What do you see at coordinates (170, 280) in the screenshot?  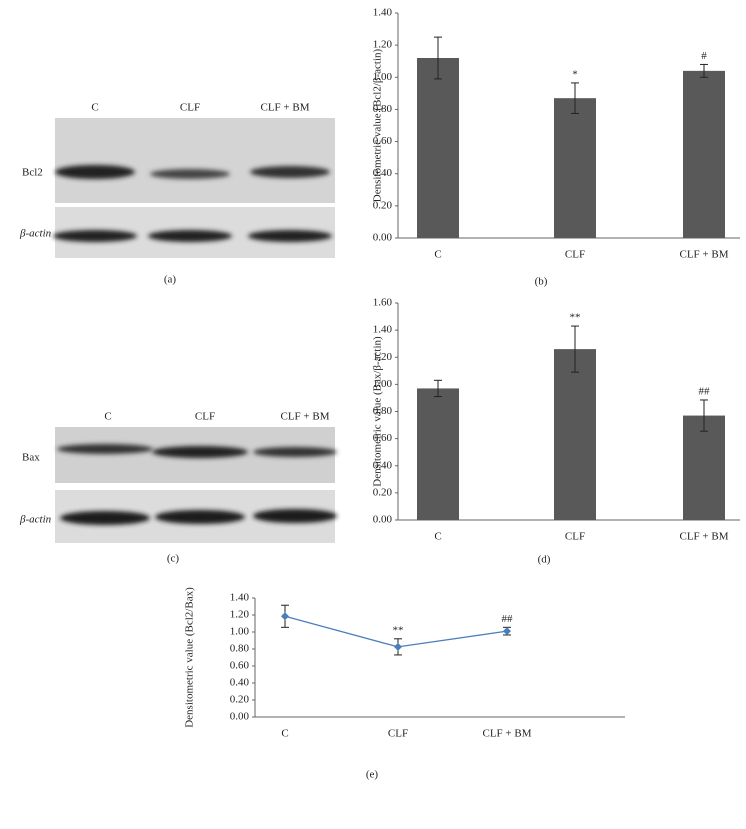 I see `panel-label: (a)` at bounding box center [170, 280].